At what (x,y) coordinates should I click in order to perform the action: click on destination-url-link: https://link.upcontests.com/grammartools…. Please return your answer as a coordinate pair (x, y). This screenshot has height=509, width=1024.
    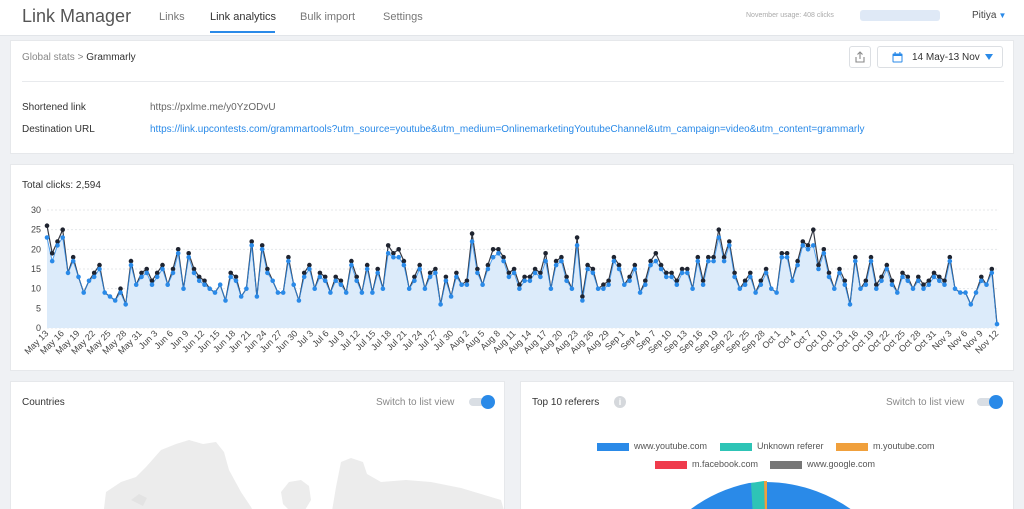
    Looking at the image, I should click on (507, 129).